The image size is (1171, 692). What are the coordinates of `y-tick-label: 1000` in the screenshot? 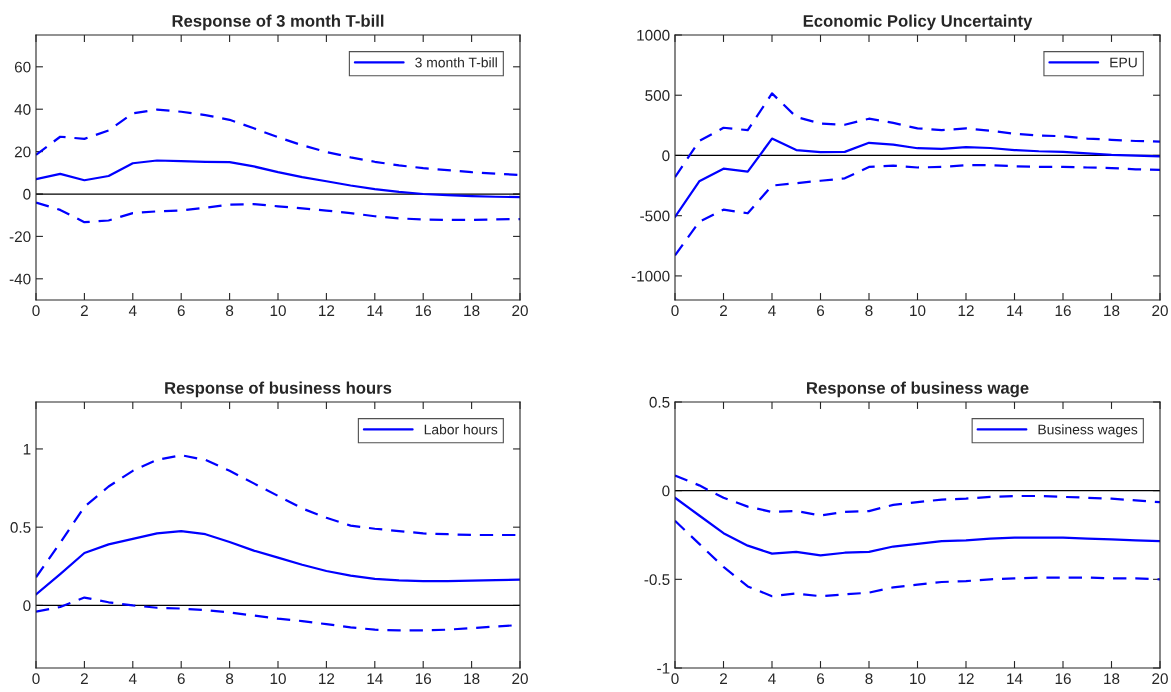 It's located at (653, 35).